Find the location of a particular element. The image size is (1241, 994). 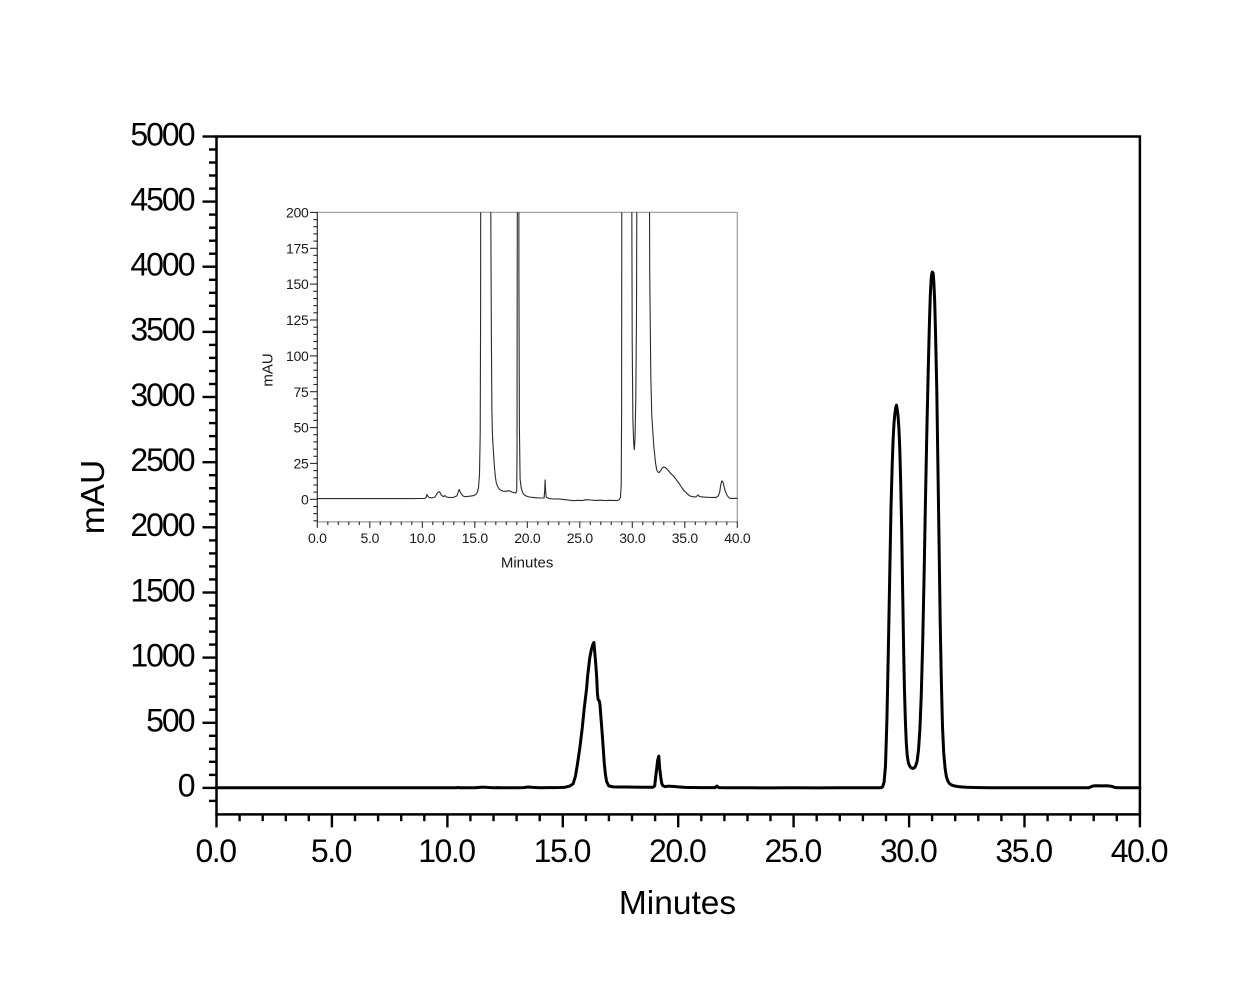

svg-text: 125 is located at coordinates (297, 320).